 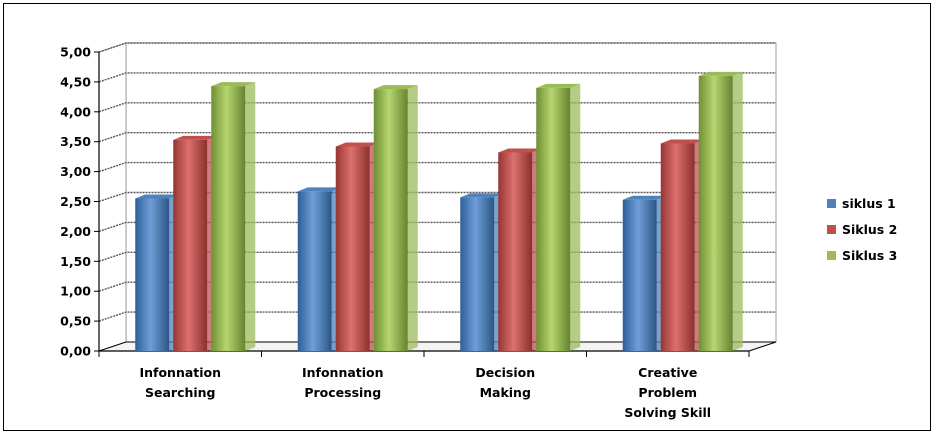 What do you see at coordinates (343, 382) in the screenshot?
I see `x-tick-label: Infonnation Processing` at bounding box center [343, 382].